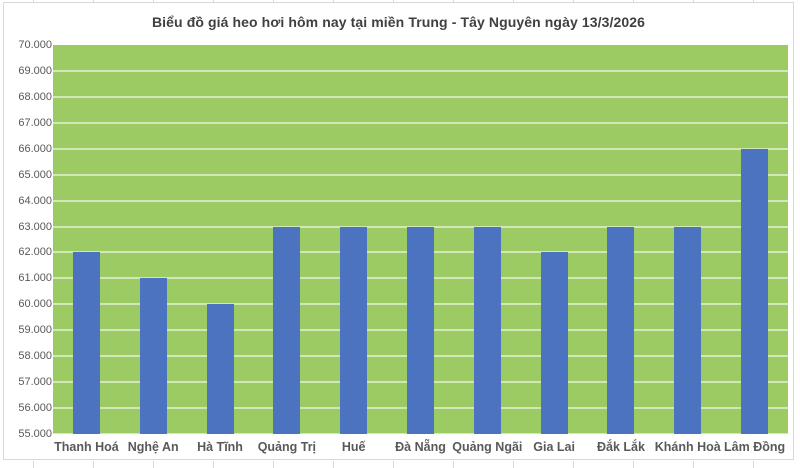 Image resolution: width=800 pixels, height=468 pixels. I want to click on y-axis-tick-label: 67.000, so click(35, 122).